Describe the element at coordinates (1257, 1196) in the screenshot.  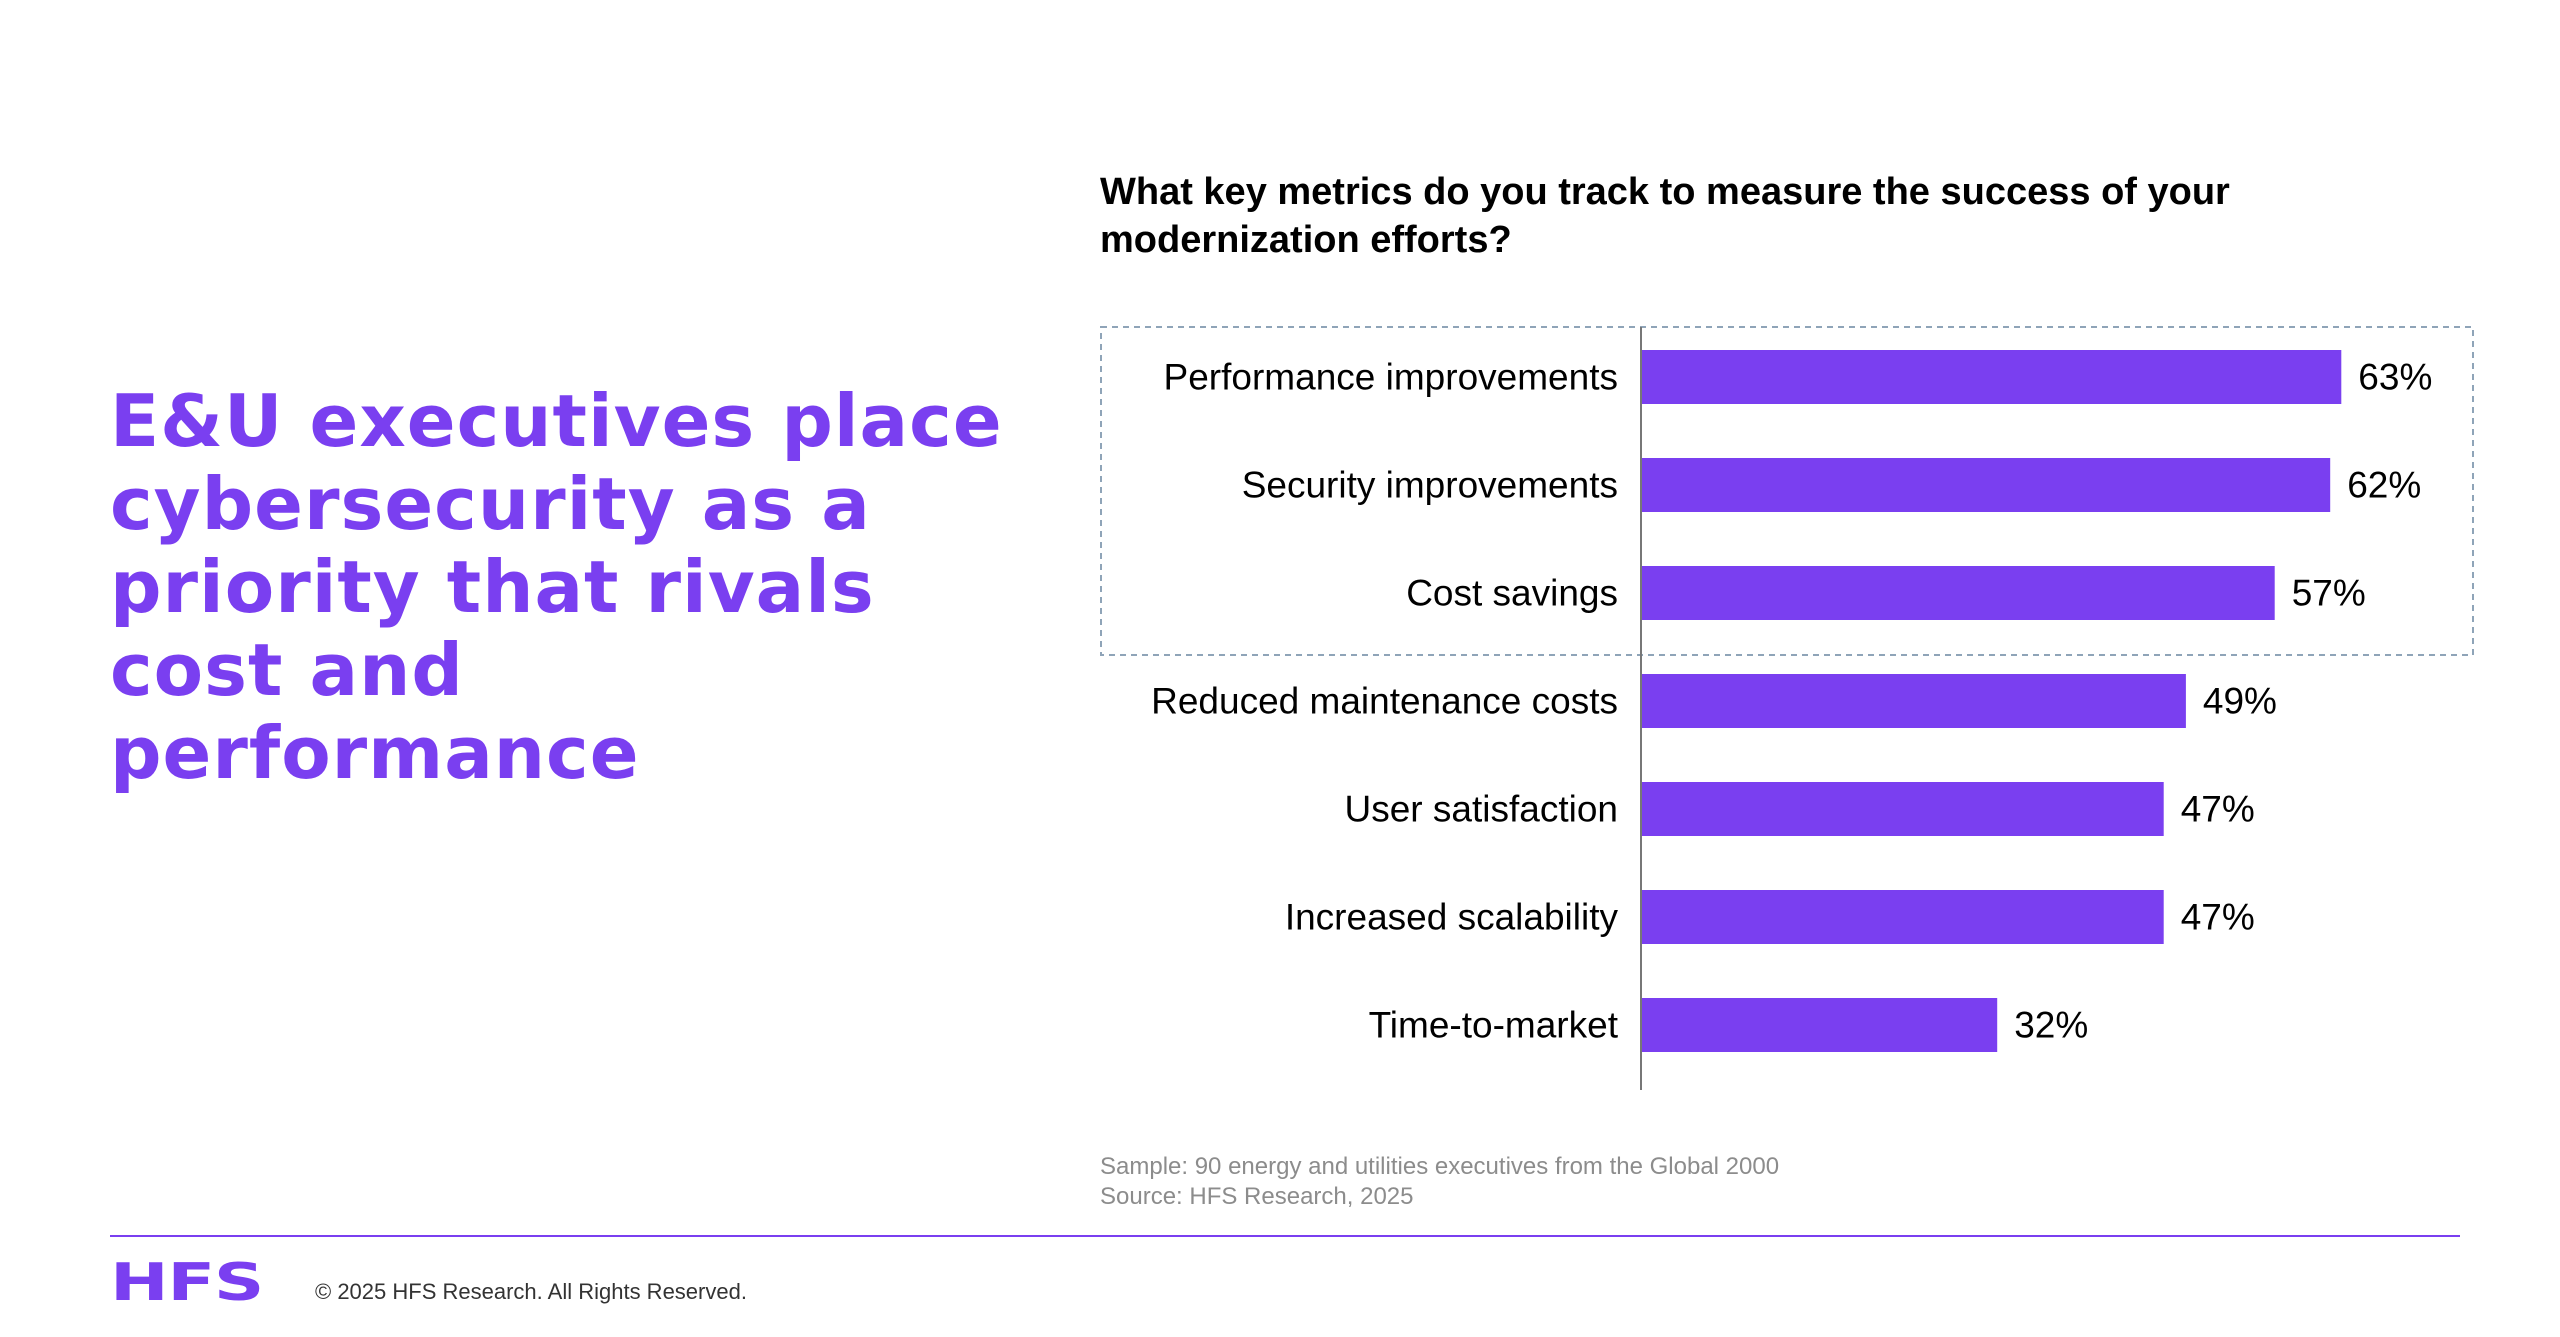
I see `source-note: Source: HFS Research, 2025` at that location.